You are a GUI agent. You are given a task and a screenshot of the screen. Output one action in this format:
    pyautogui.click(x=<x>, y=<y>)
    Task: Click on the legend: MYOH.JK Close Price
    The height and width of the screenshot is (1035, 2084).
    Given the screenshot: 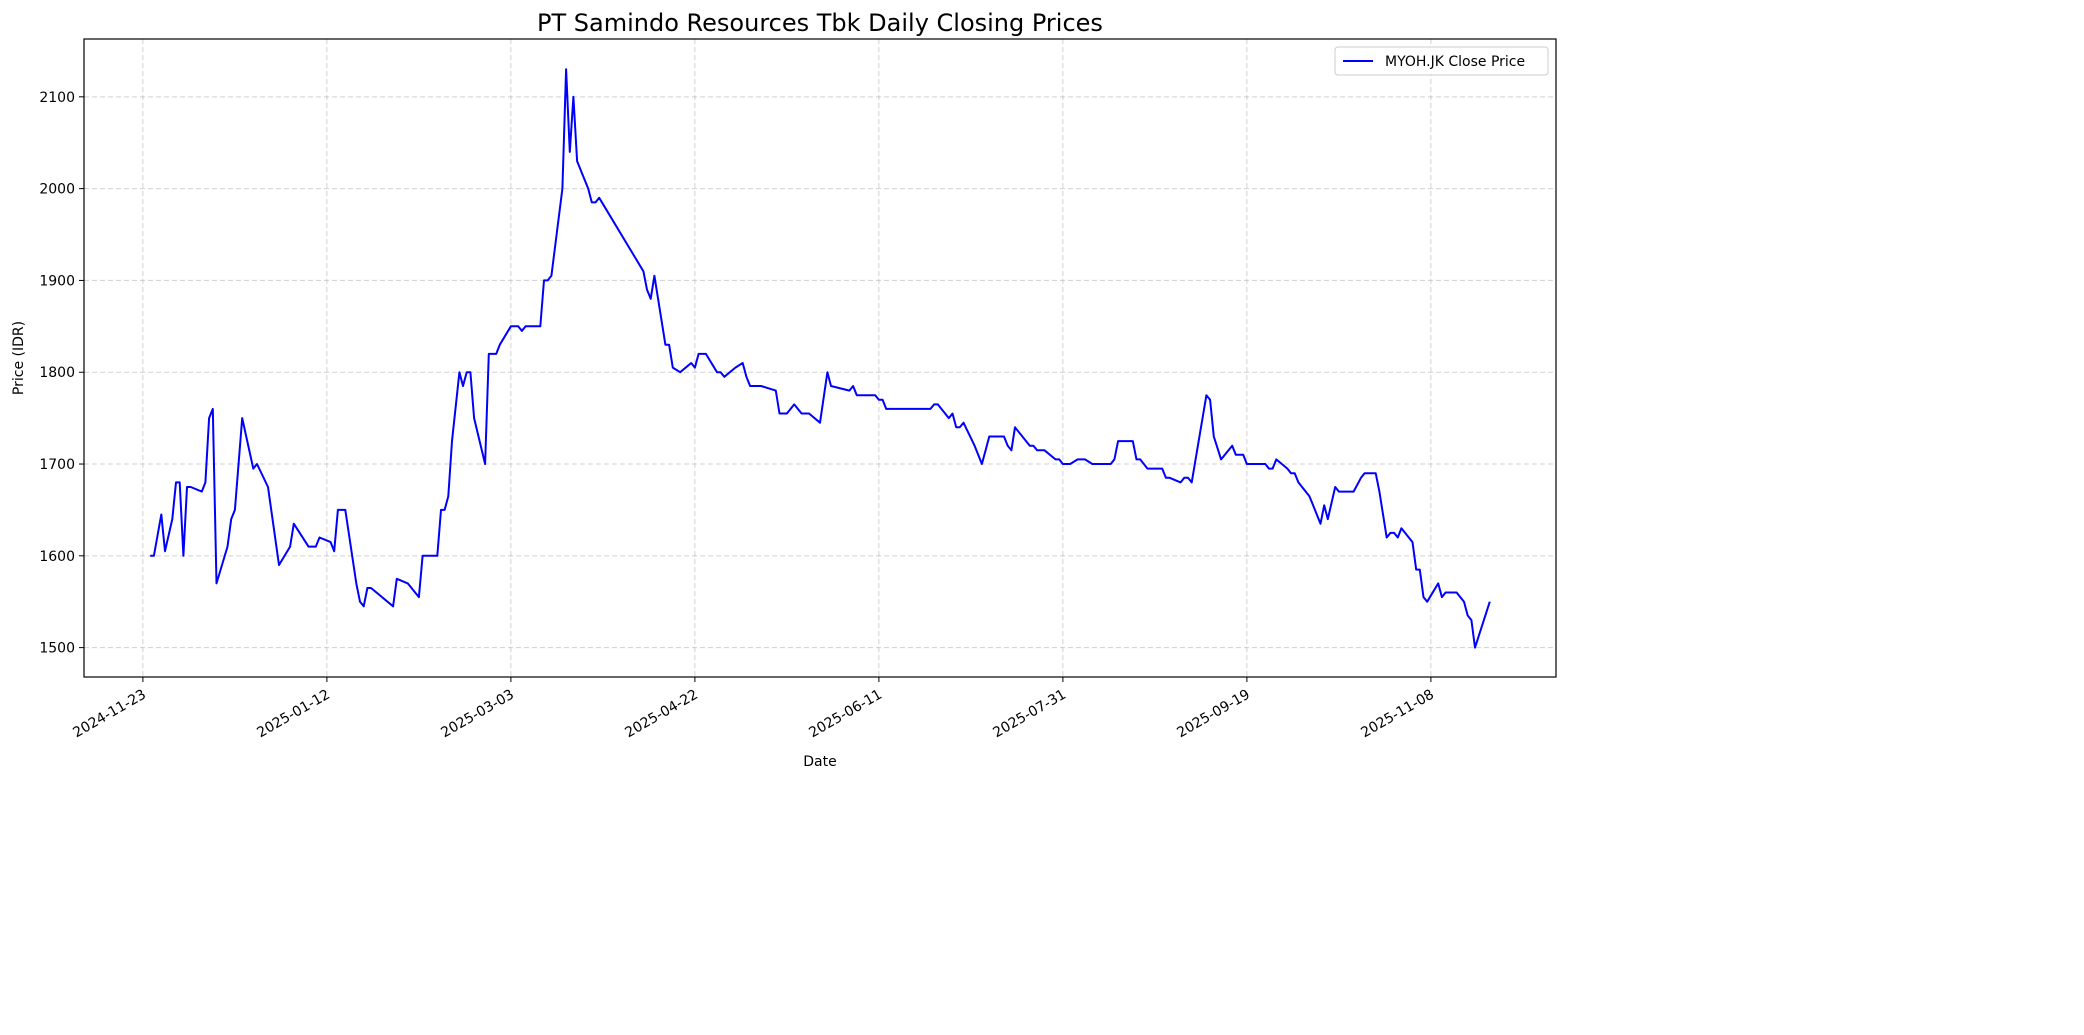 What is the action you would take?
    pyautogui.click(x=1441, y=61)
    